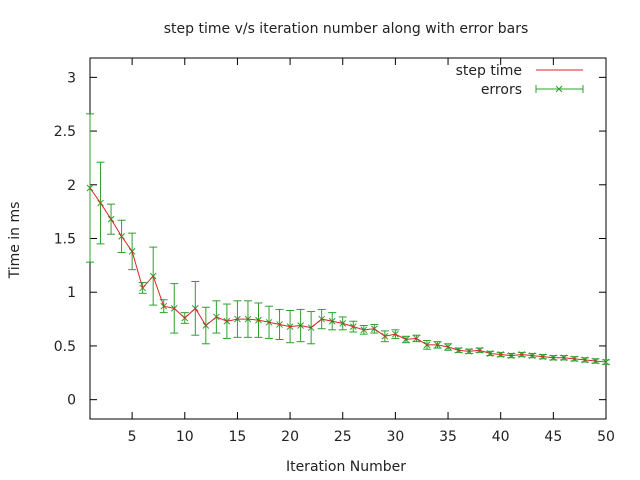 The image size is (640, 480). What do you see at coordinates (448, 437) in the screenshot?
I see `x-tick-label: 35` at bounding box center [448, 437].